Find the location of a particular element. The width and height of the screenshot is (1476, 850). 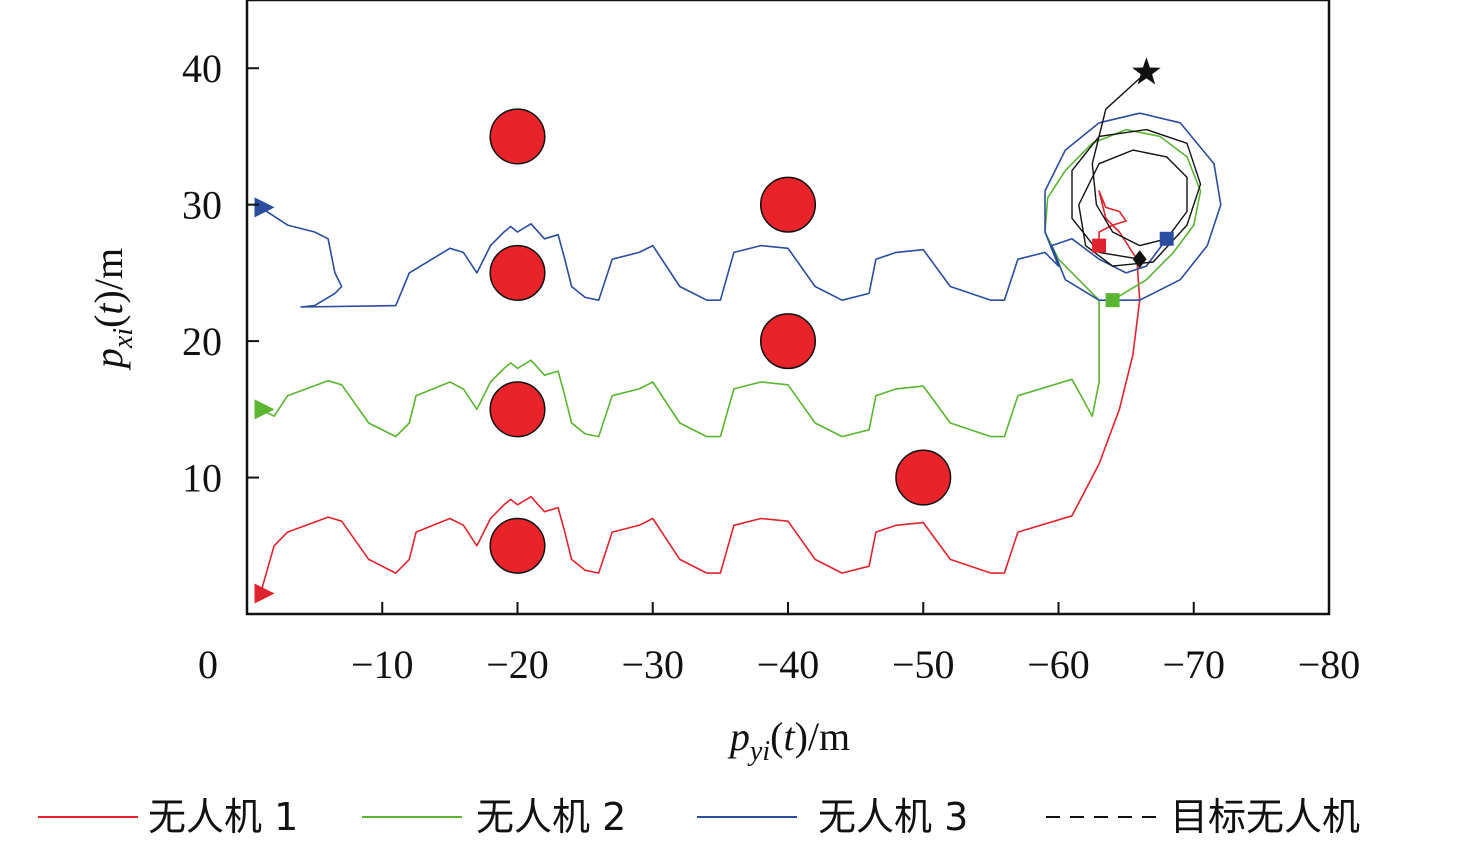

x-tick-label-8: −70 is located at coordinates (1193, 664).